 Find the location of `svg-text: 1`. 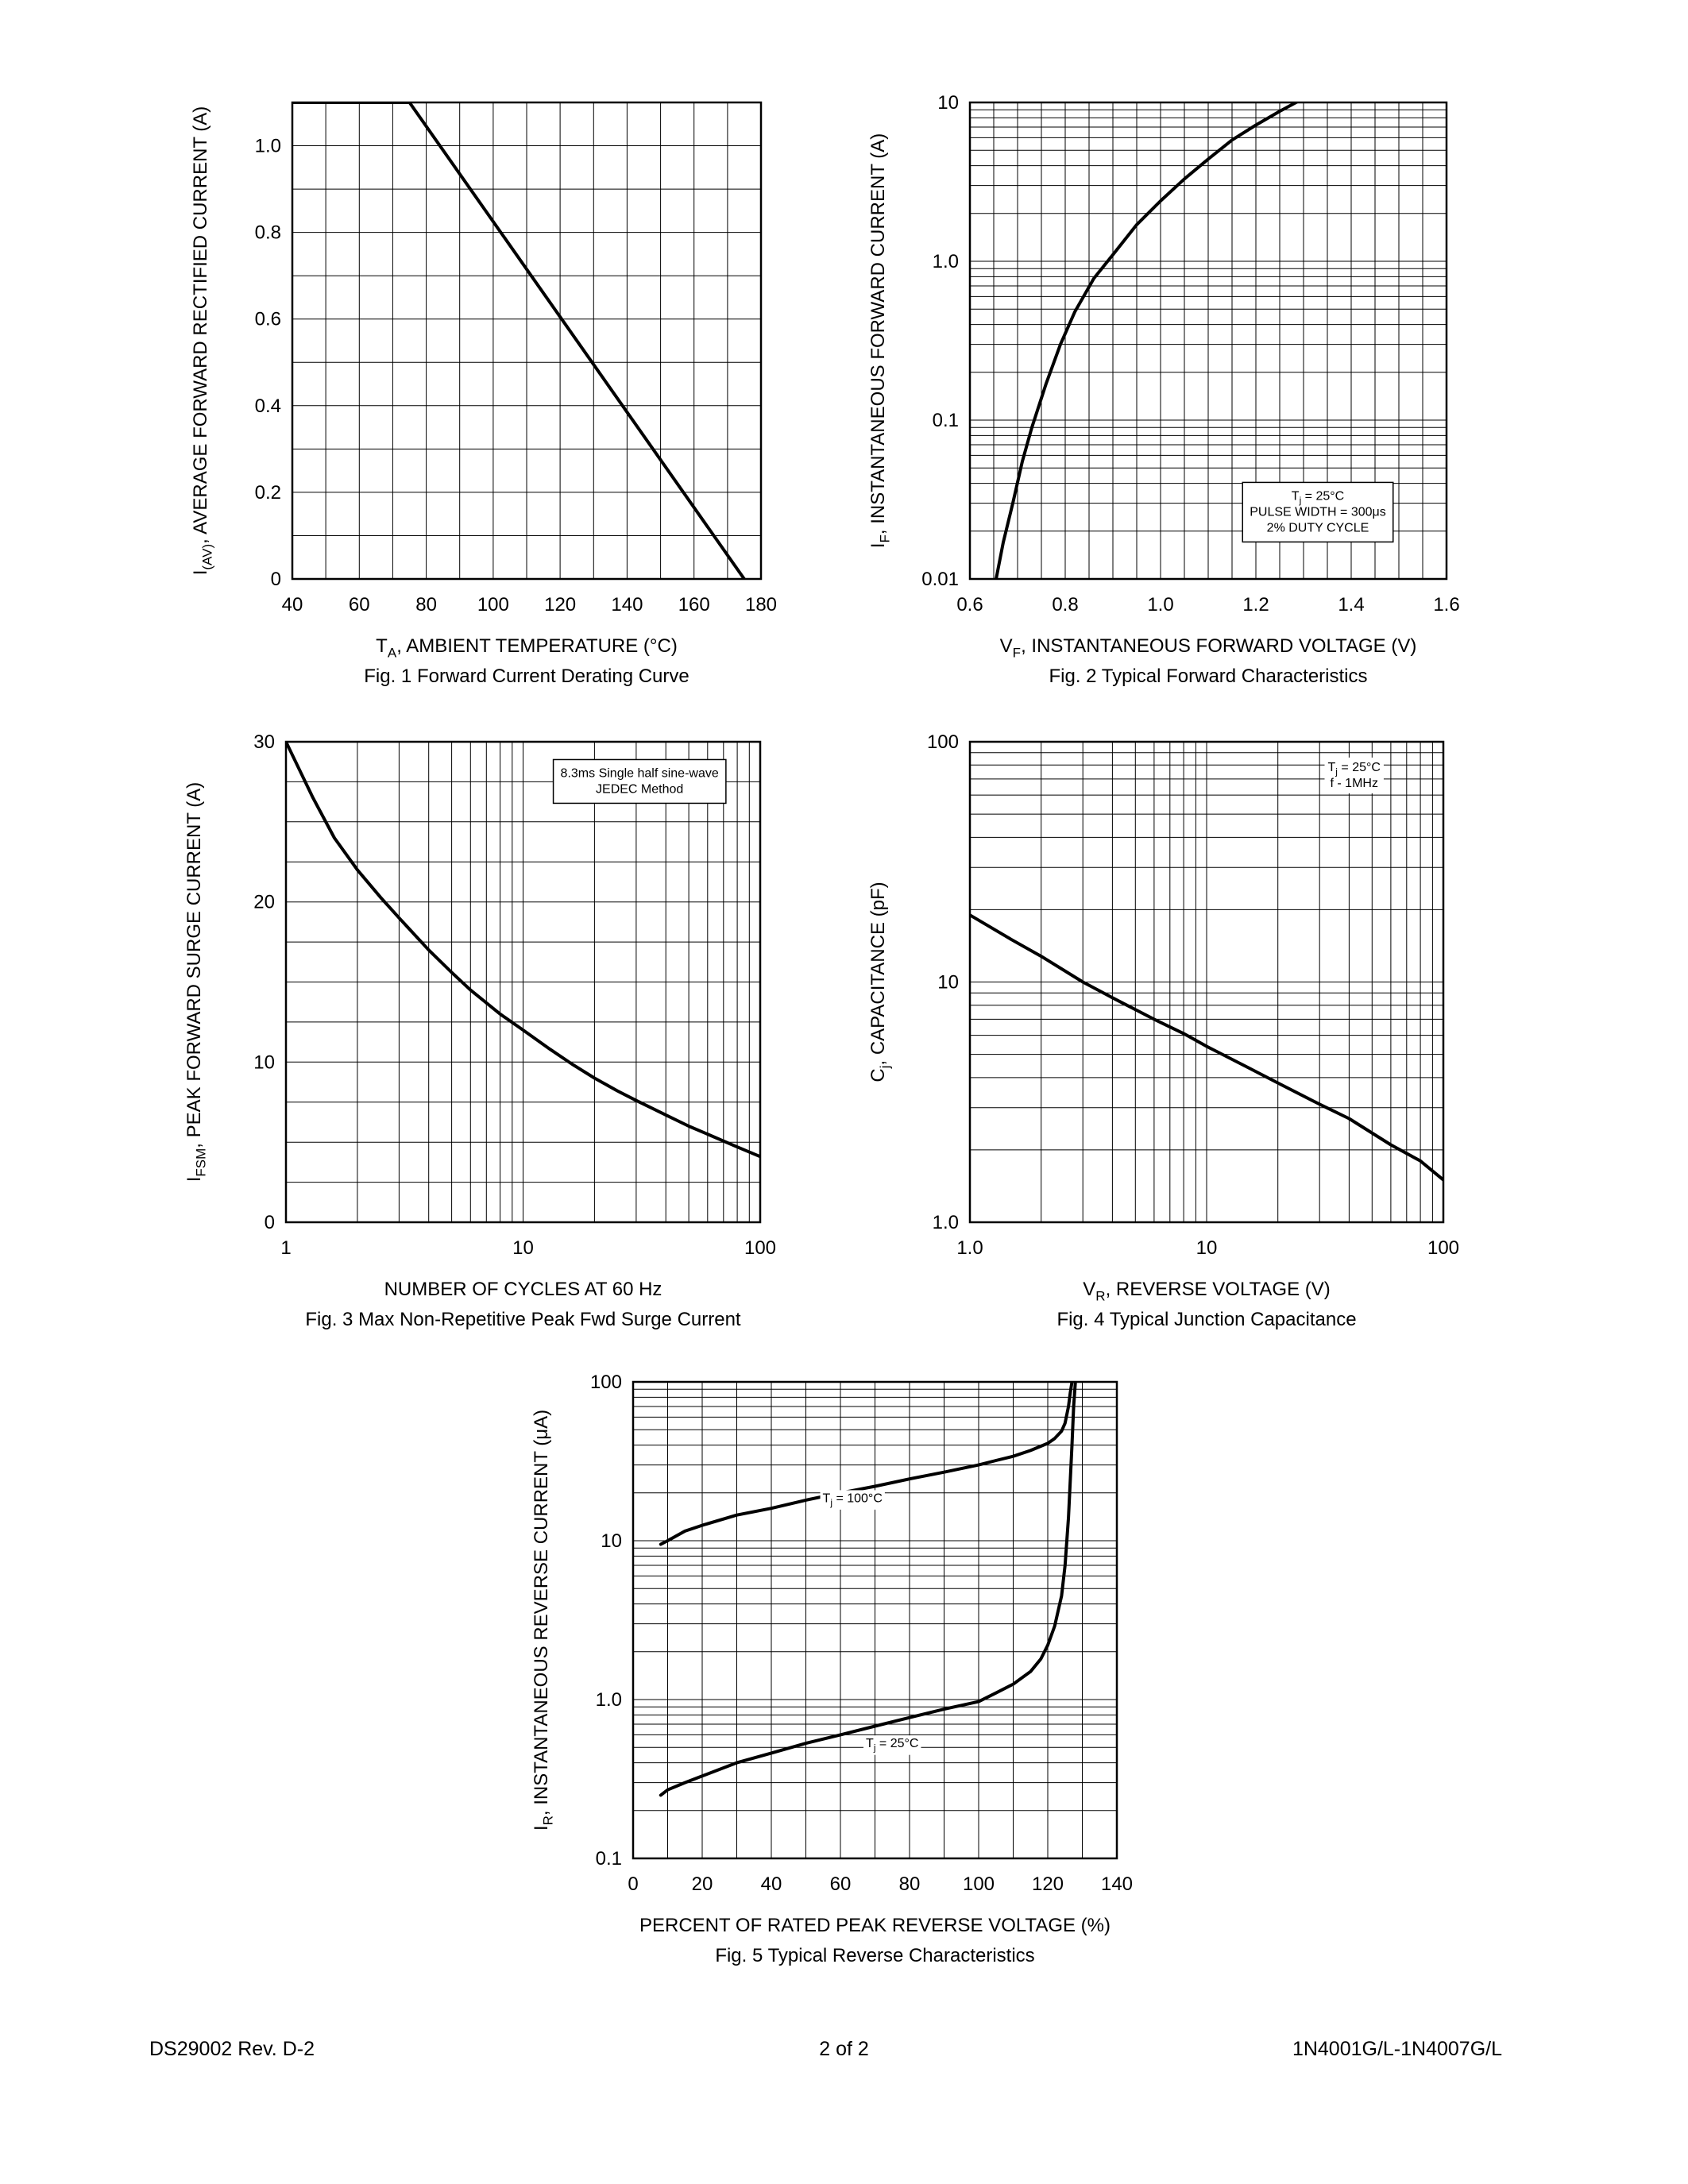

svg-text: 1 is located at coordinates (285, 1248).